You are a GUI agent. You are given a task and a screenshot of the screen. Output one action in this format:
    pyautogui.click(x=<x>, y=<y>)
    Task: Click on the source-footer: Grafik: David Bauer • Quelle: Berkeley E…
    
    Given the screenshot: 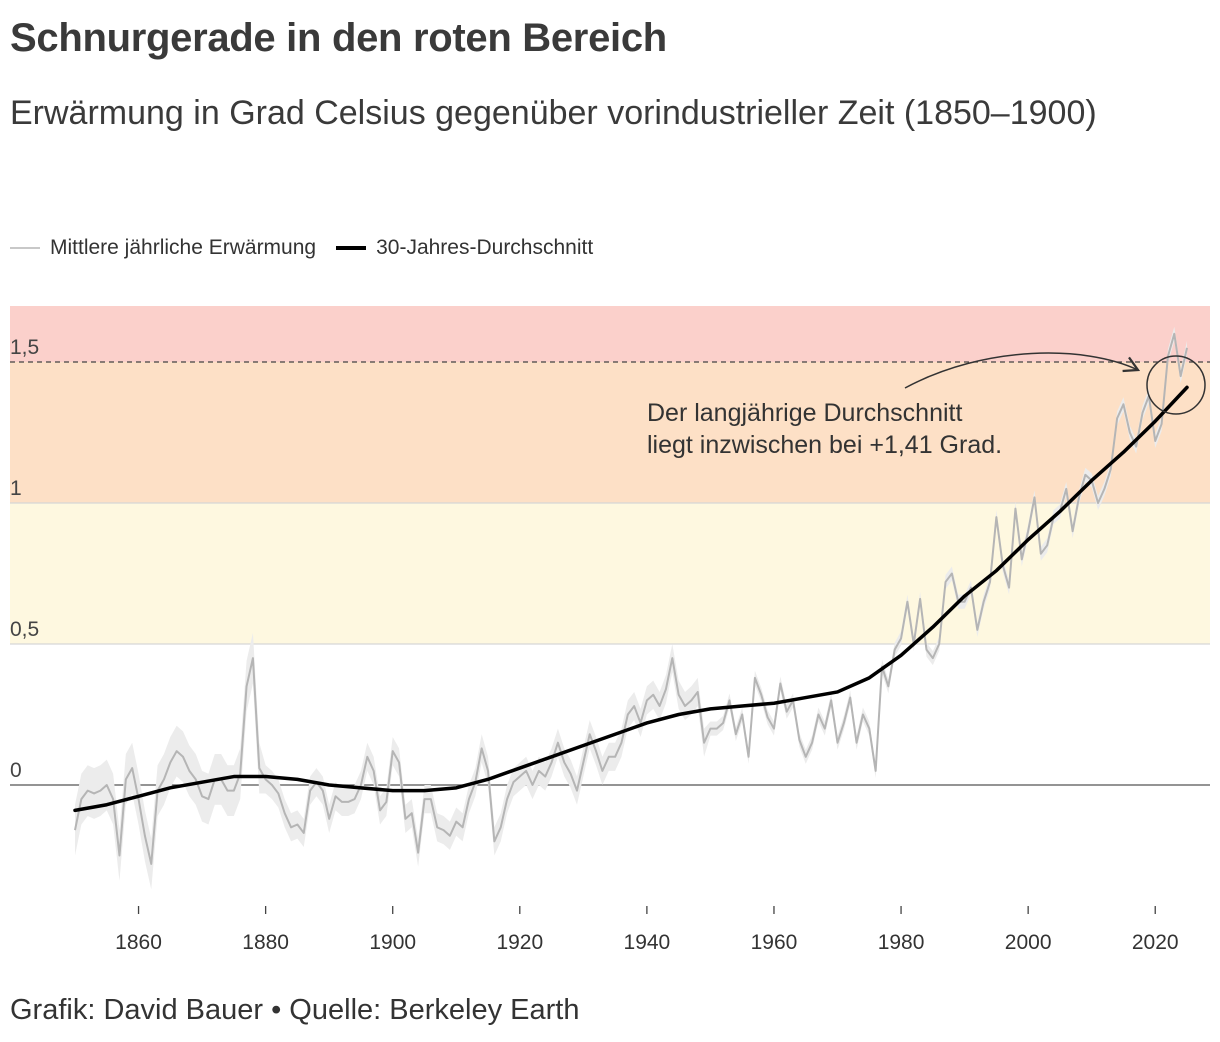 What is the action you would take?
    pyautogui.click(x=295, y=1010)
    